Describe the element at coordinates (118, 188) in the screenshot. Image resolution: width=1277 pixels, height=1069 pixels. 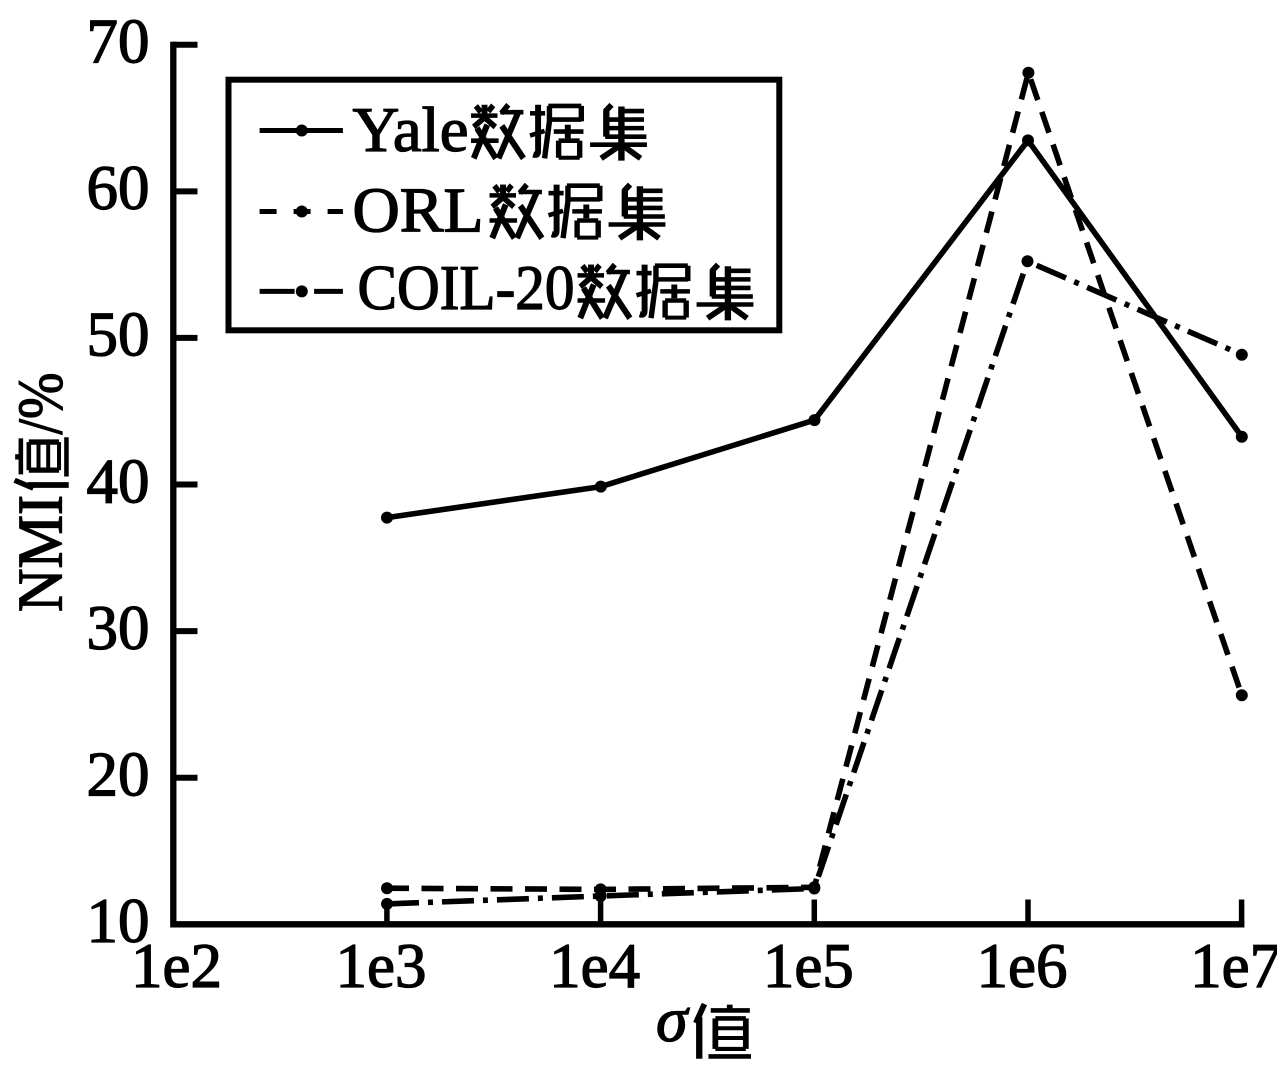
I see `svg-text: 60` at that location.